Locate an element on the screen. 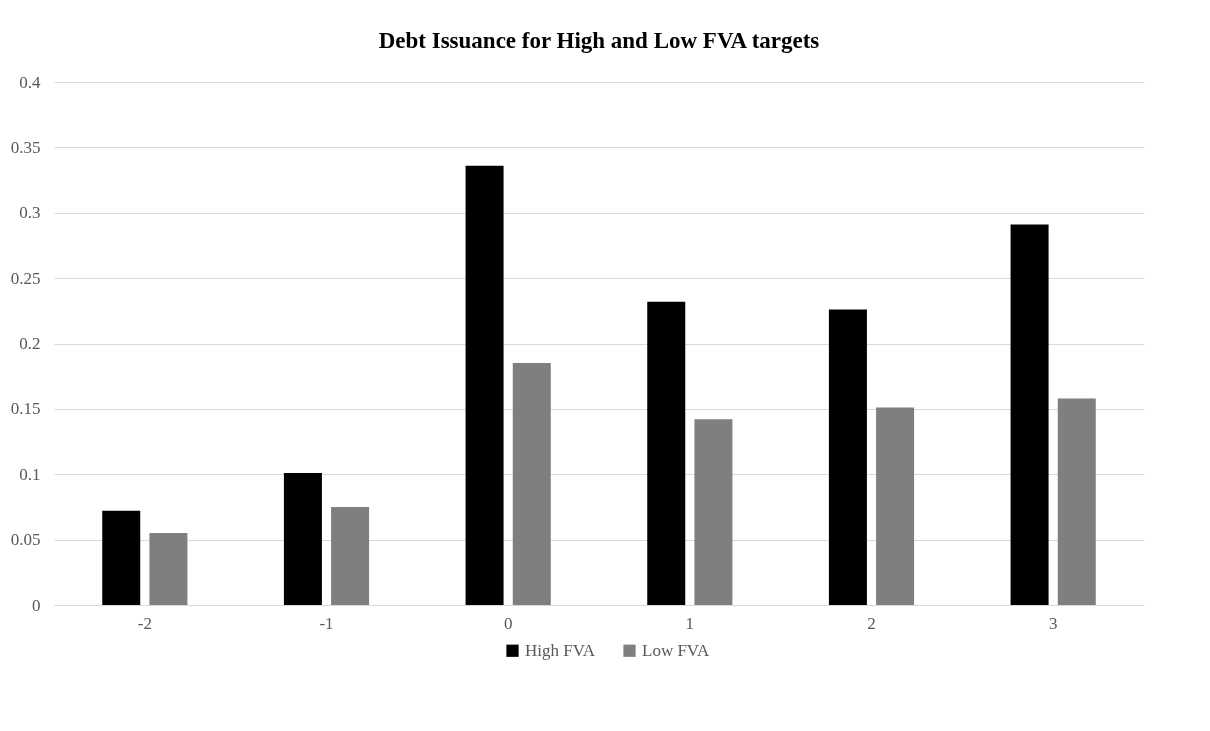 The width and height of the screenshot is (1210, 731). x-tick-label: -1 is located at coordinates (326, 623).